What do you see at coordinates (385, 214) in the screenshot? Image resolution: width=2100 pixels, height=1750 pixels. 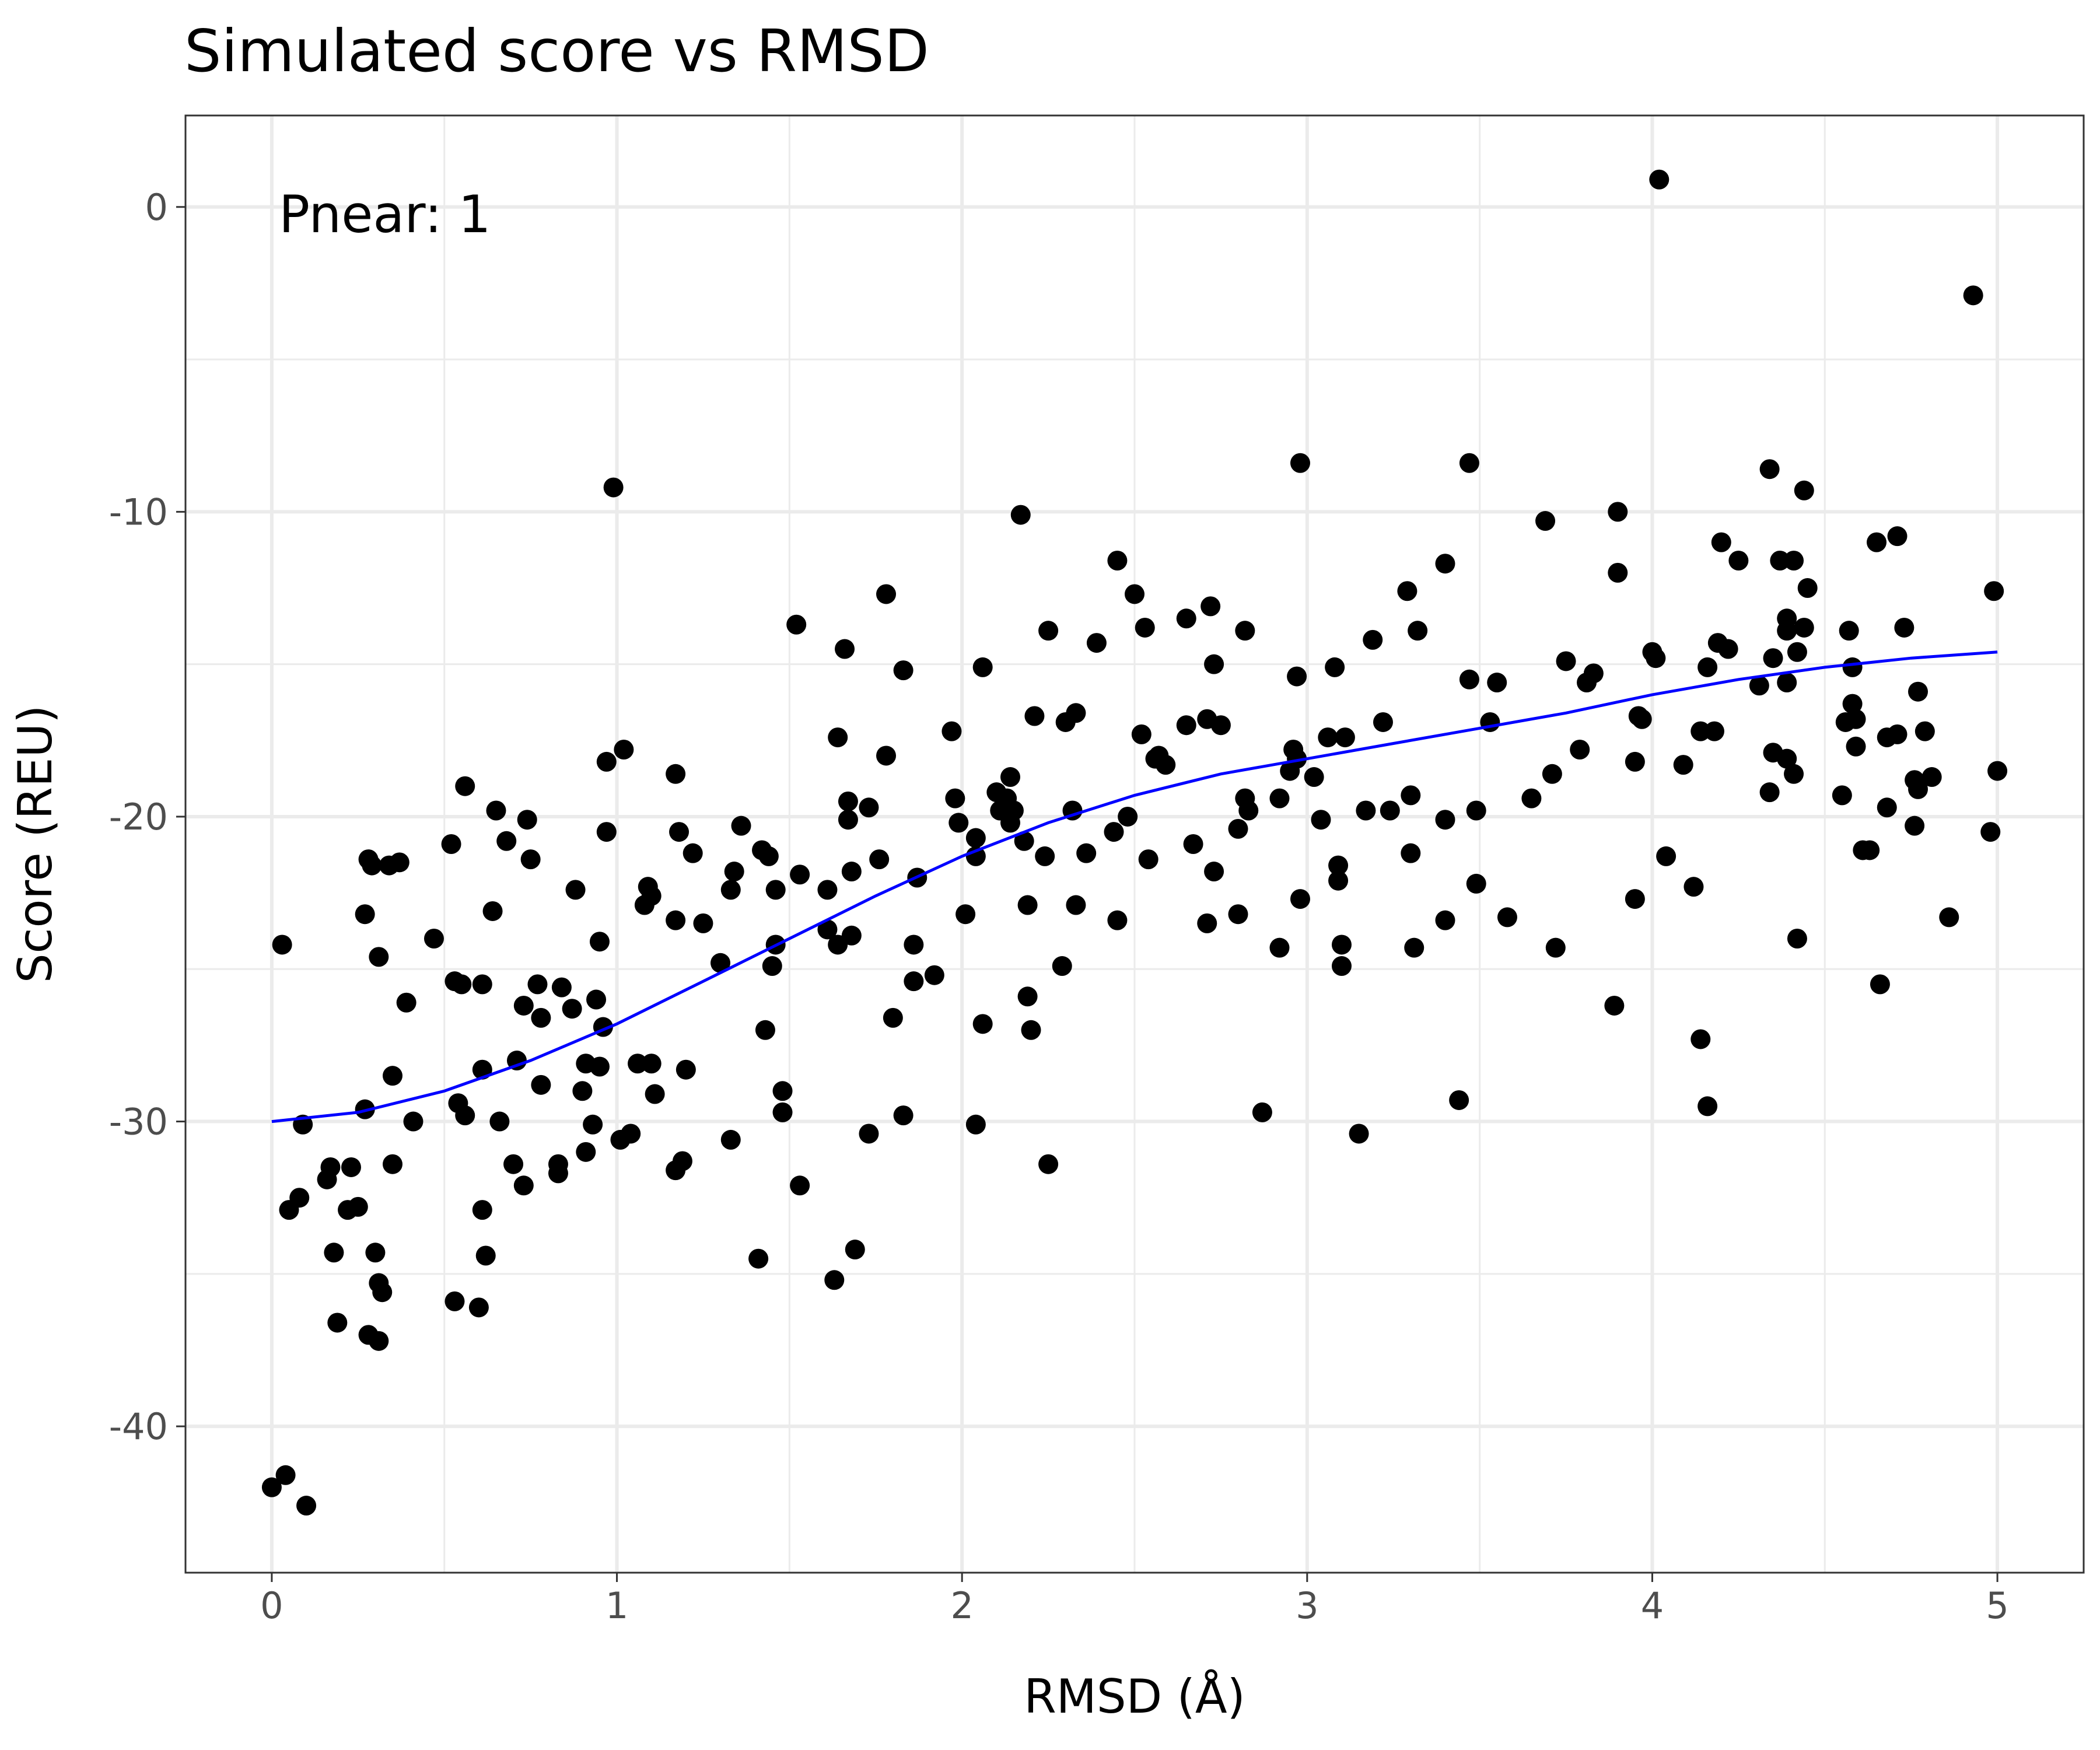 I see `pnear-annotation: Pnear: 1` at bounding box center [385, 214].